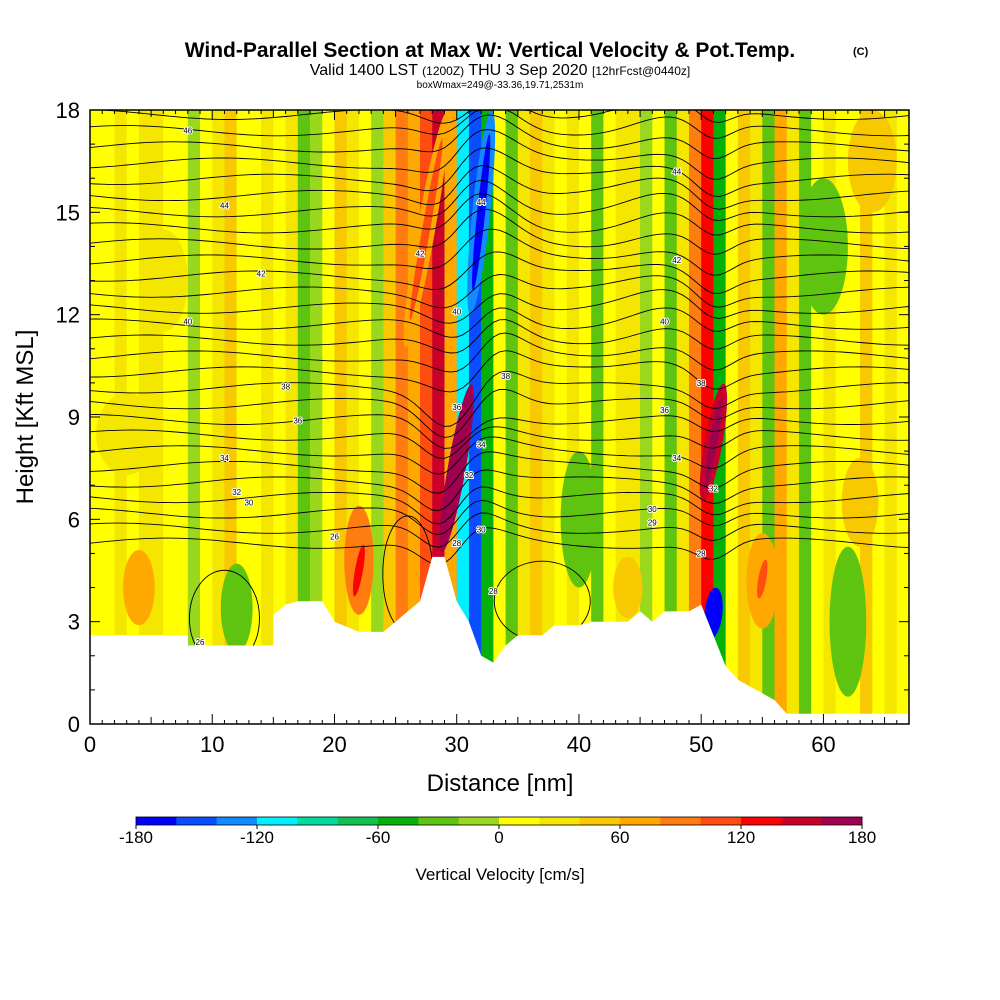 The image size is (1000, 1000). I want to click on subtitle-valid: Valid 1400 LST, so click(364, 70).